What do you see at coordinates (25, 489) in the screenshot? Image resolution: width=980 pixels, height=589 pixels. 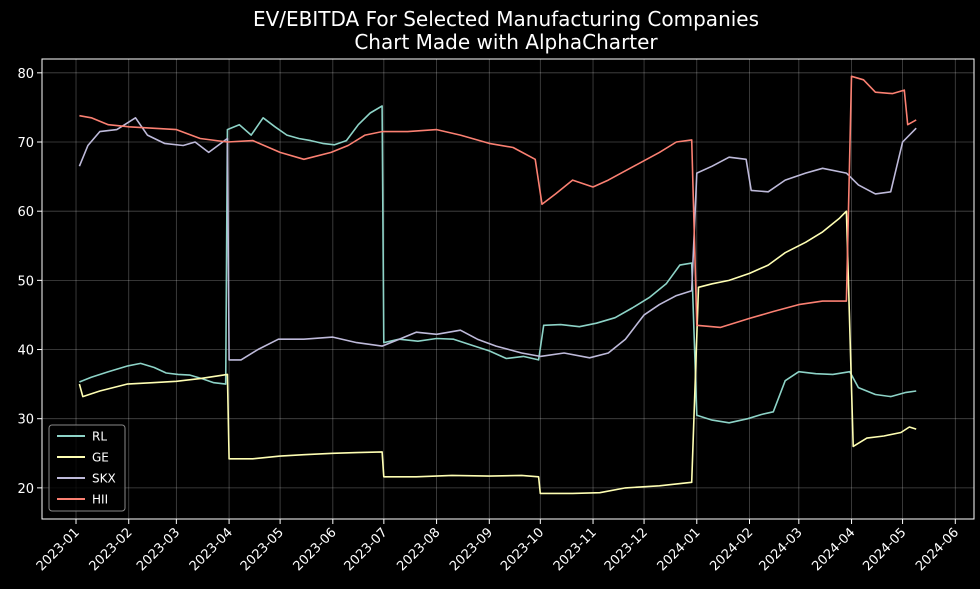 I see `y-tick-label: 20` at bounding box center [25, 489].